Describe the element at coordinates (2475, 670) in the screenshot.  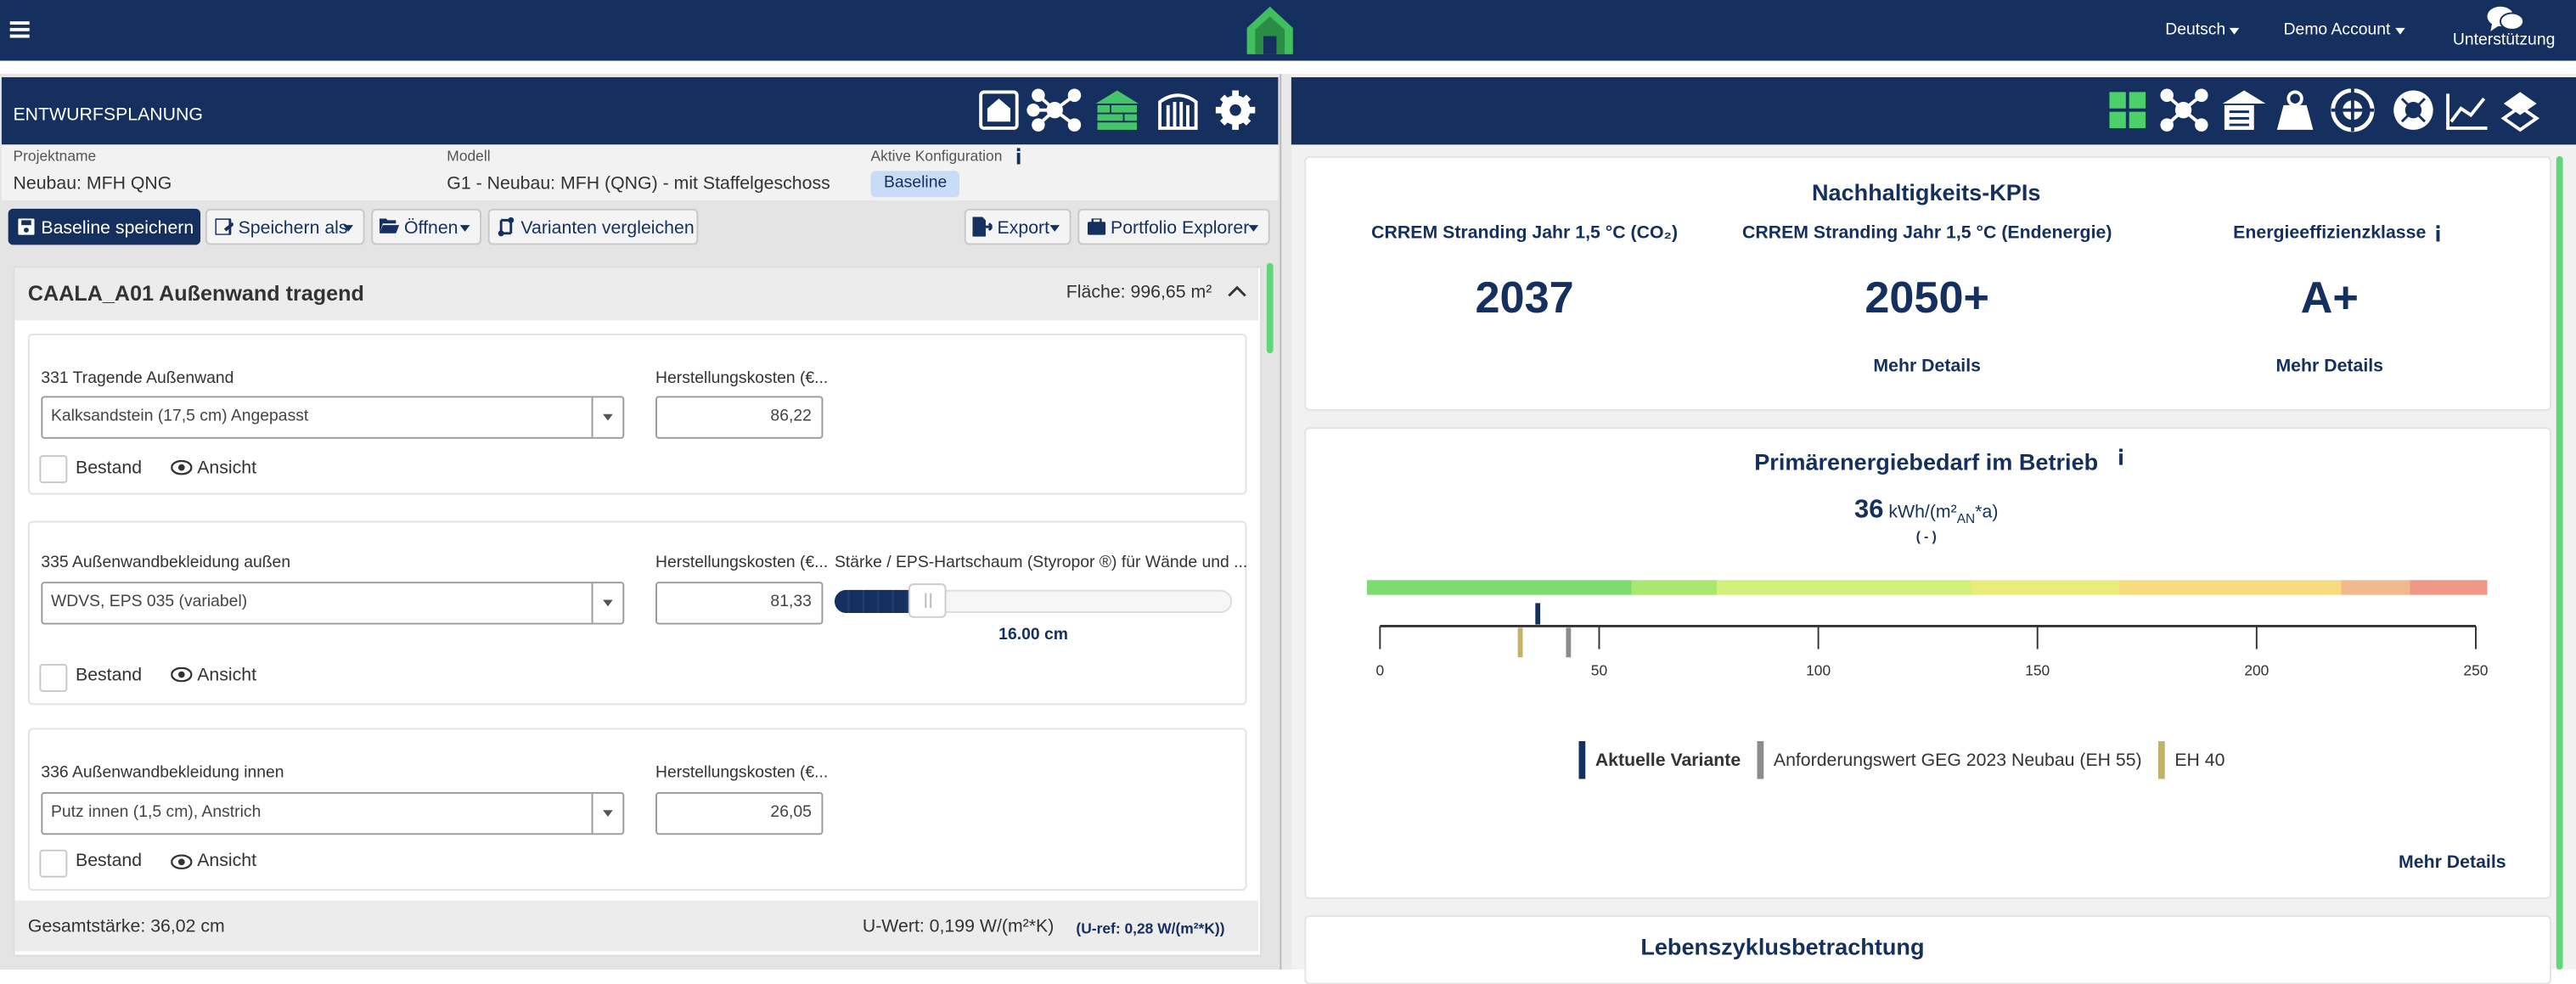
I see `tick-label: 250` at that location.